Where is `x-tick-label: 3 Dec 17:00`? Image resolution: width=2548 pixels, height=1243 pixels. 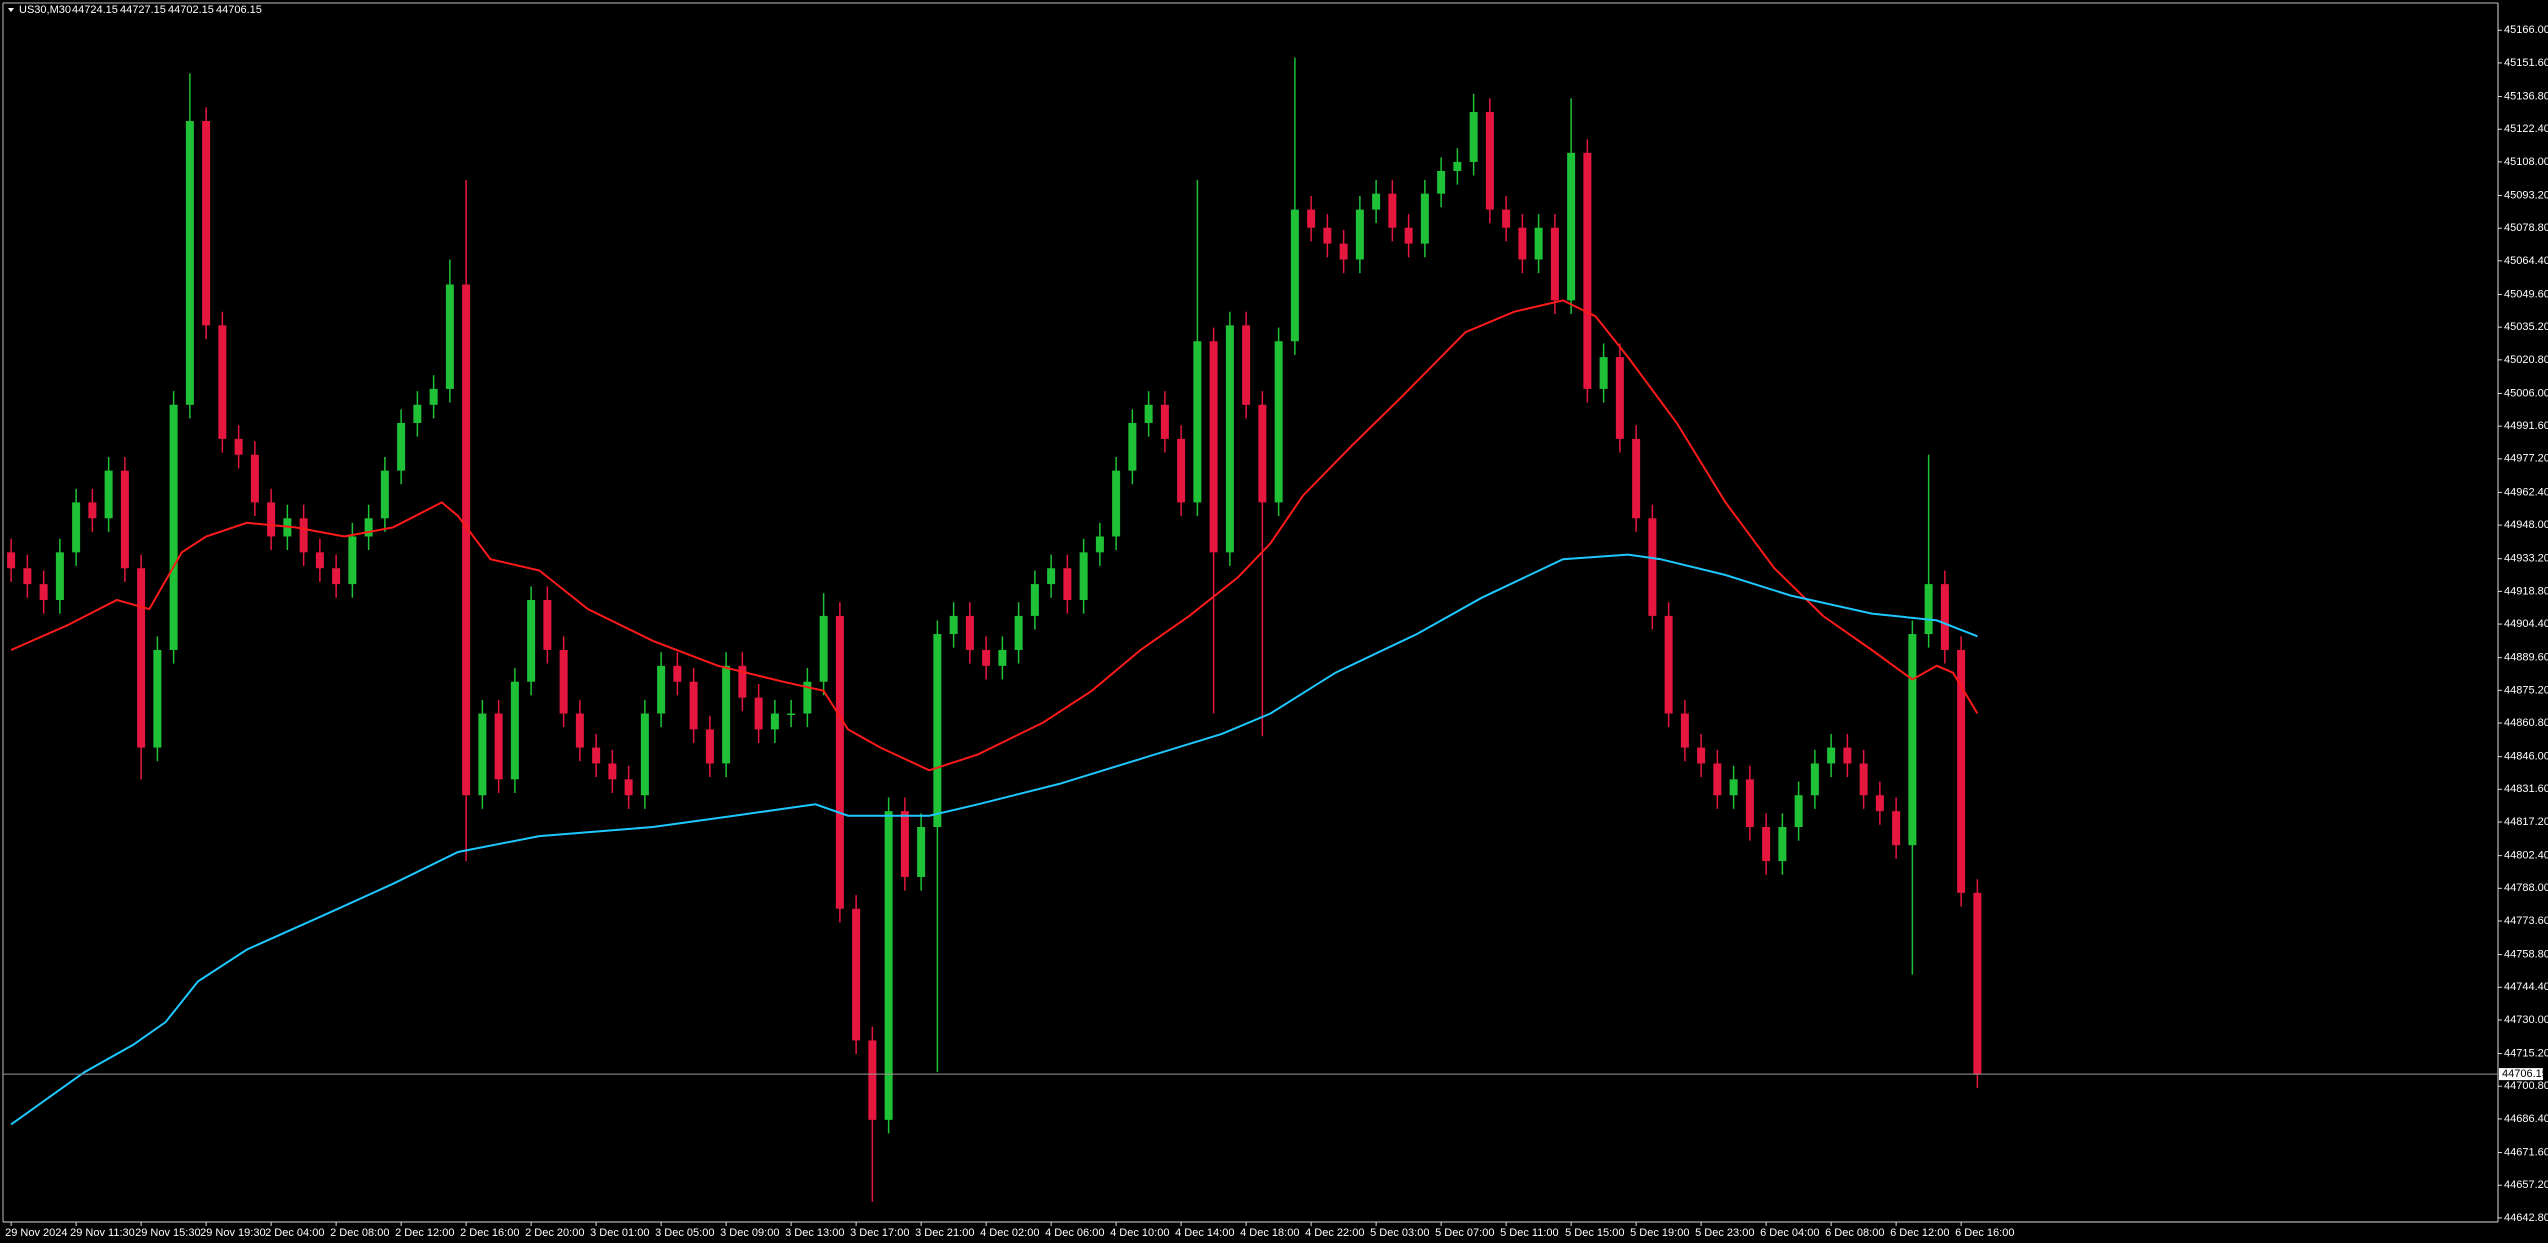
x-tick-label: 3 Dec 17:00 is located at coordinates (879, 1233).